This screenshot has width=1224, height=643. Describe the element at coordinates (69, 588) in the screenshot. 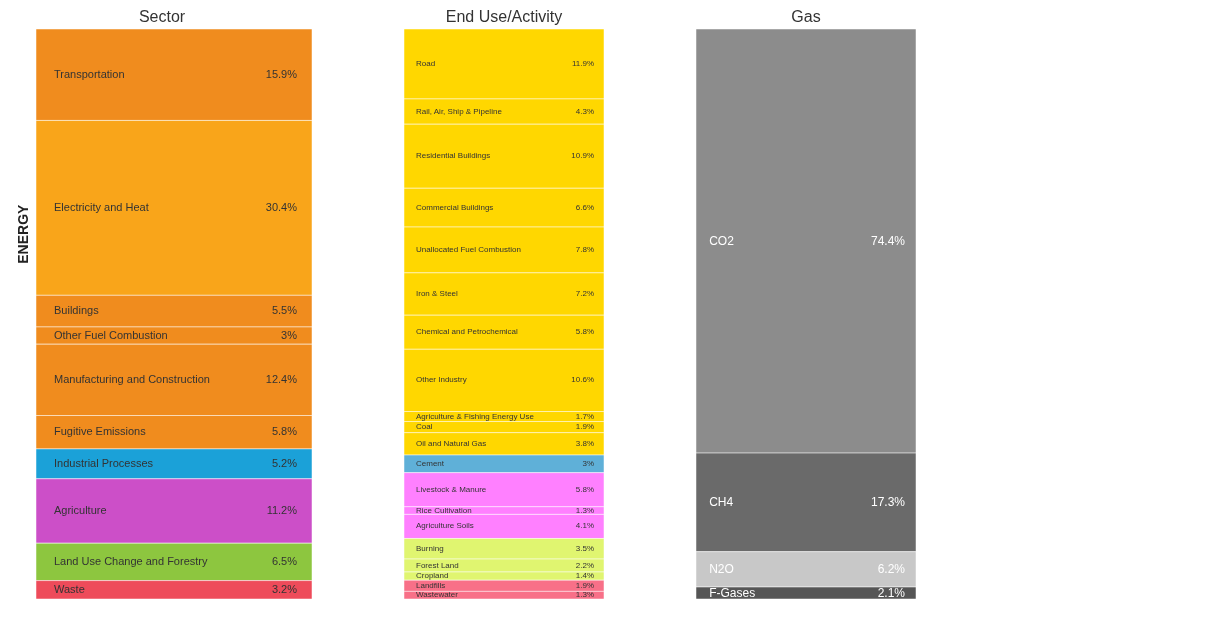

I see `category-label: Waste` at that location.